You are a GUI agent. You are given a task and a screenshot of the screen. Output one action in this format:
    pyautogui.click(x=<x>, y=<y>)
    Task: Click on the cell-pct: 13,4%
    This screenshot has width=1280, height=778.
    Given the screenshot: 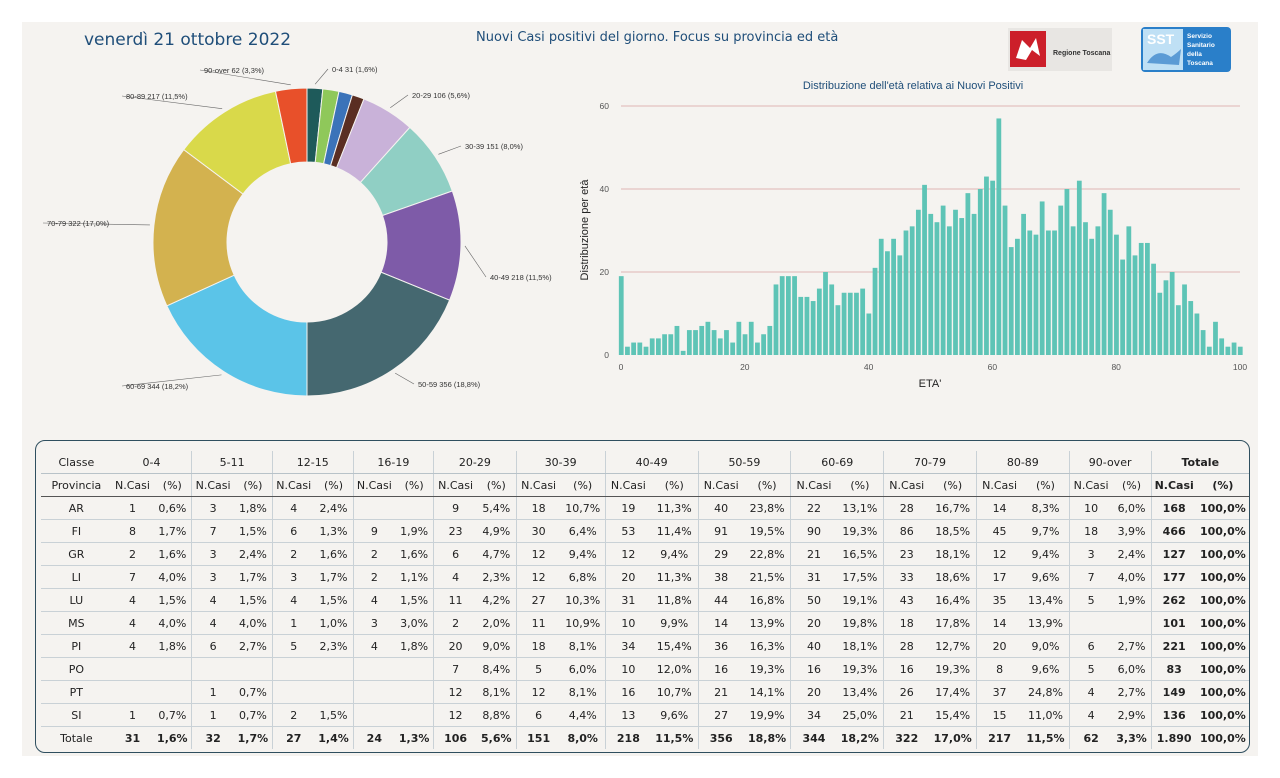 What is the action you would take?
    pyautogui.click(x=1046, y=600)
    